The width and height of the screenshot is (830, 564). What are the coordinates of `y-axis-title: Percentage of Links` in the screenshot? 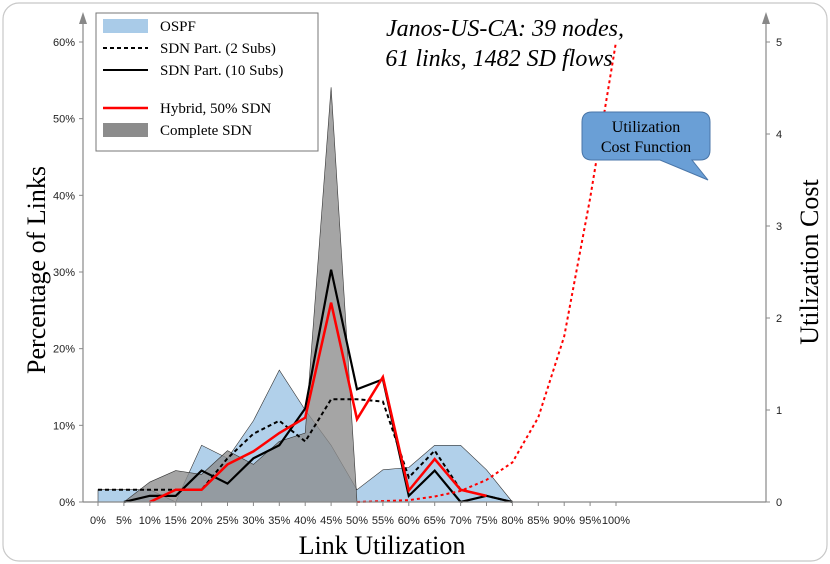 It's located at (36, 270).